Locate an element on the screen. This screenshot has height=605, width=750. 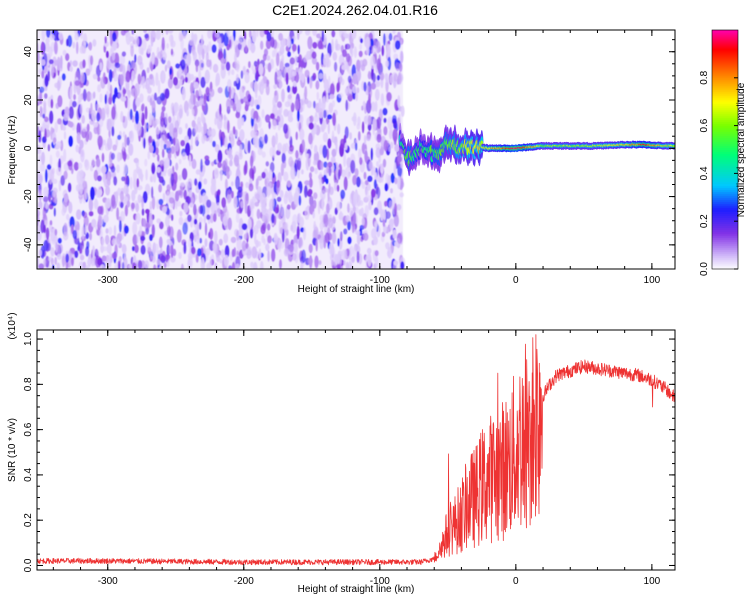
signal-mark is located at coordinates (673, 146).